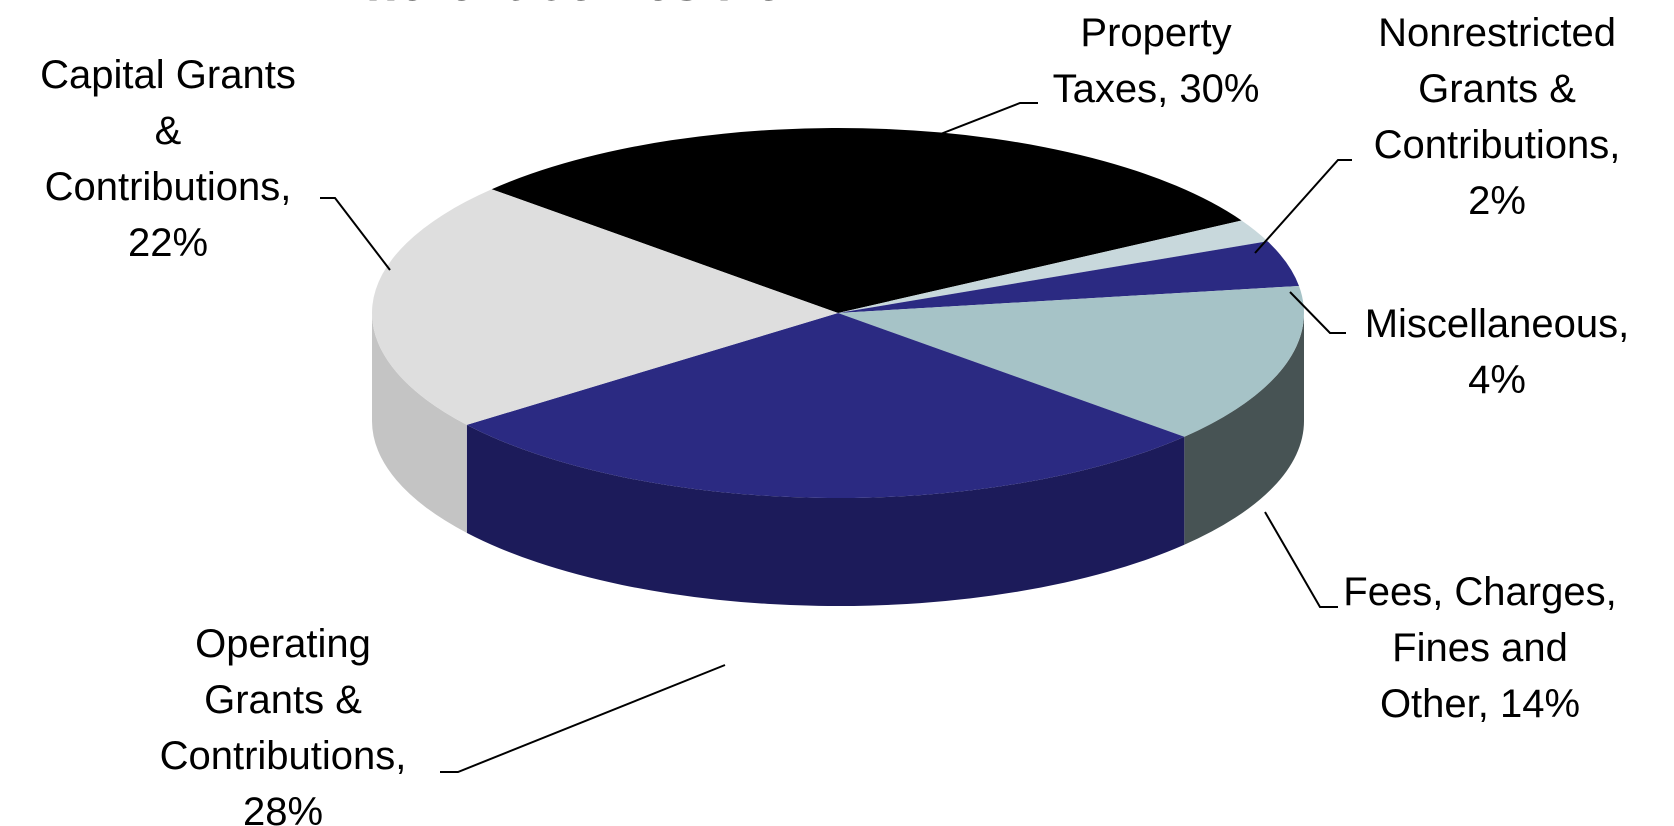 The image size is (1674, 826). I want to click on slice-label-line: Fees, Charges,, so click(1479, 592).